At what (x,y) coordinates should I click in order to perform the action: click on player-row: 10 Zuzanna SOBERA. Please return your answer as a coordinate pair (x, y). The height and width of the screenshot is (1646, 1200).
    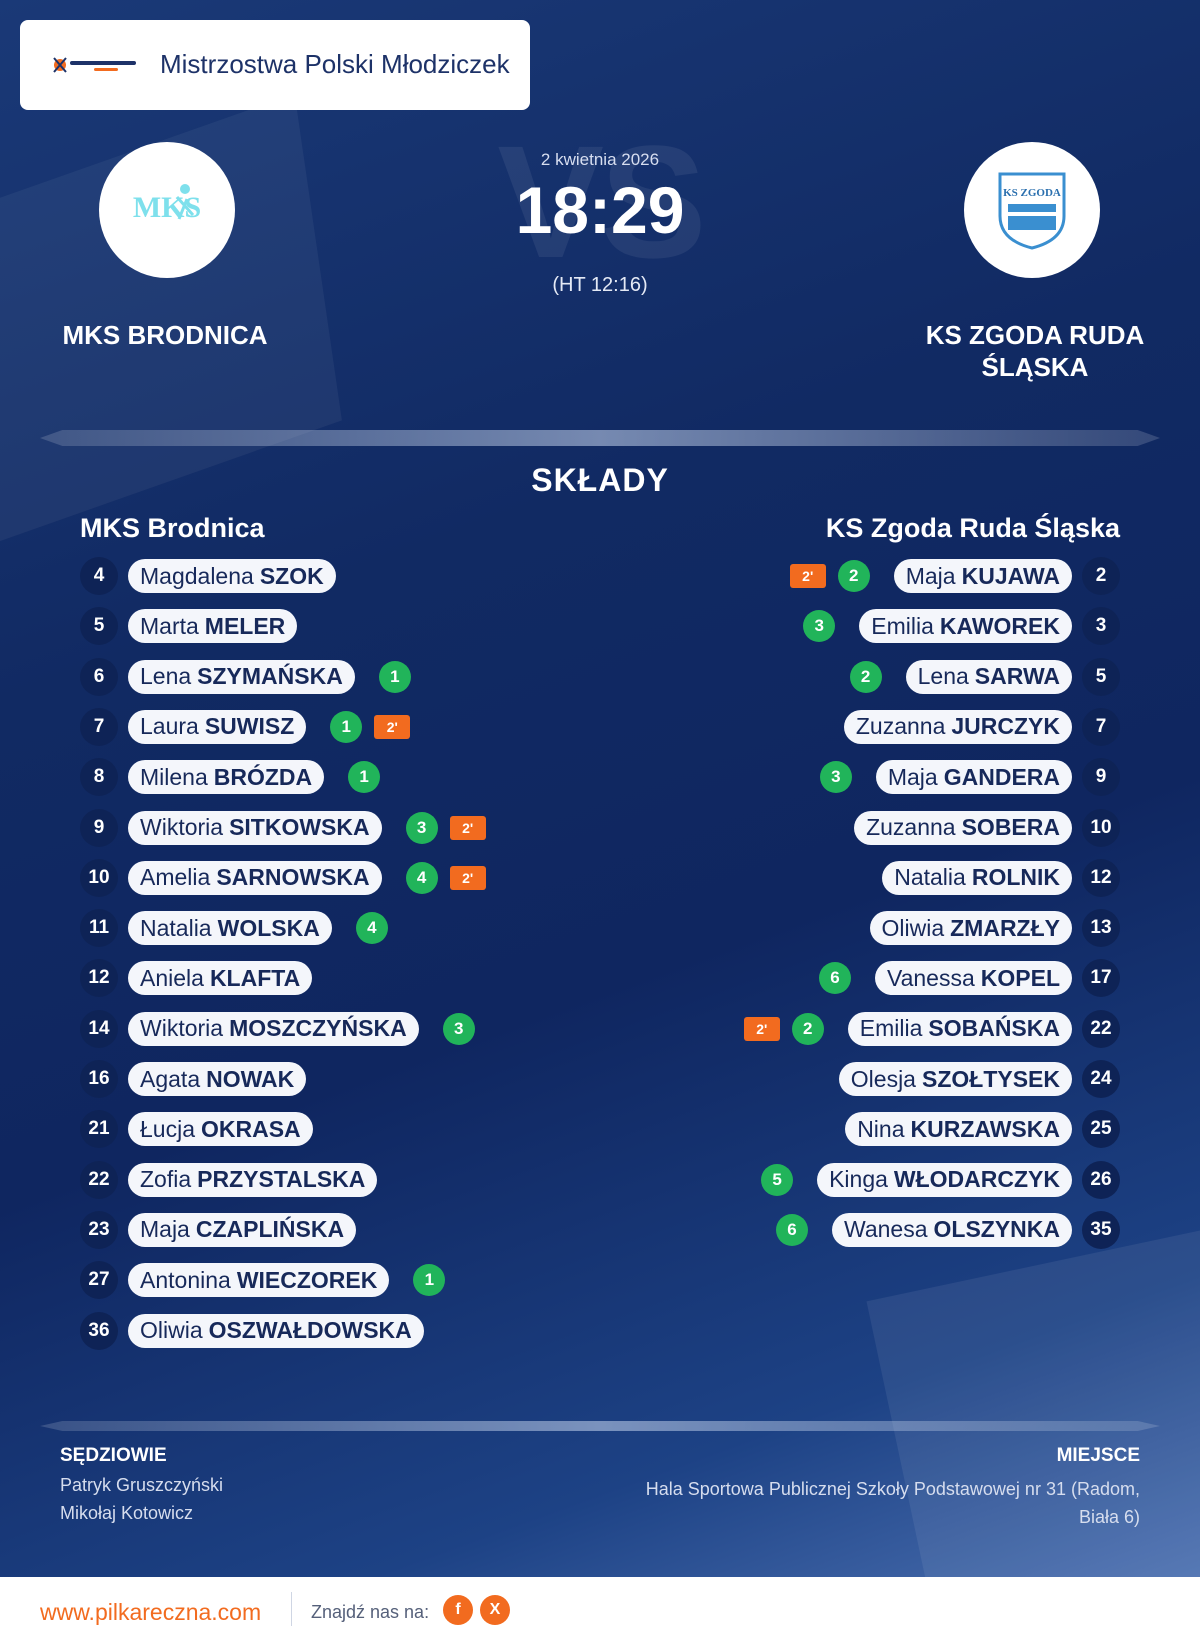
    Looking at the image, I should click on (980, 828).